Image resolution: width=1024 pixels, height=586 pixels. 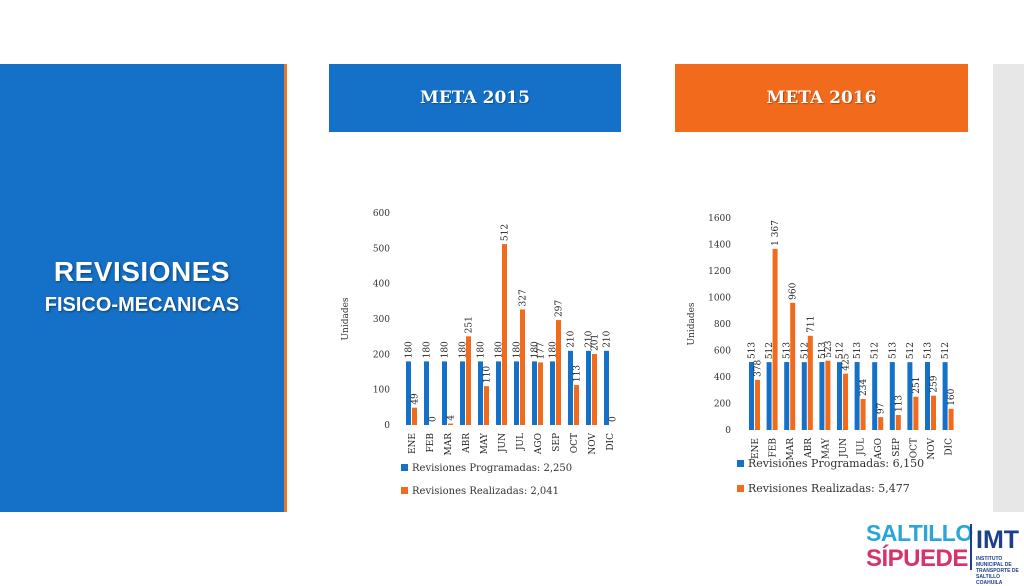 I want to click on data-label-realizadas: 1 367, so click(x=776, y=233).